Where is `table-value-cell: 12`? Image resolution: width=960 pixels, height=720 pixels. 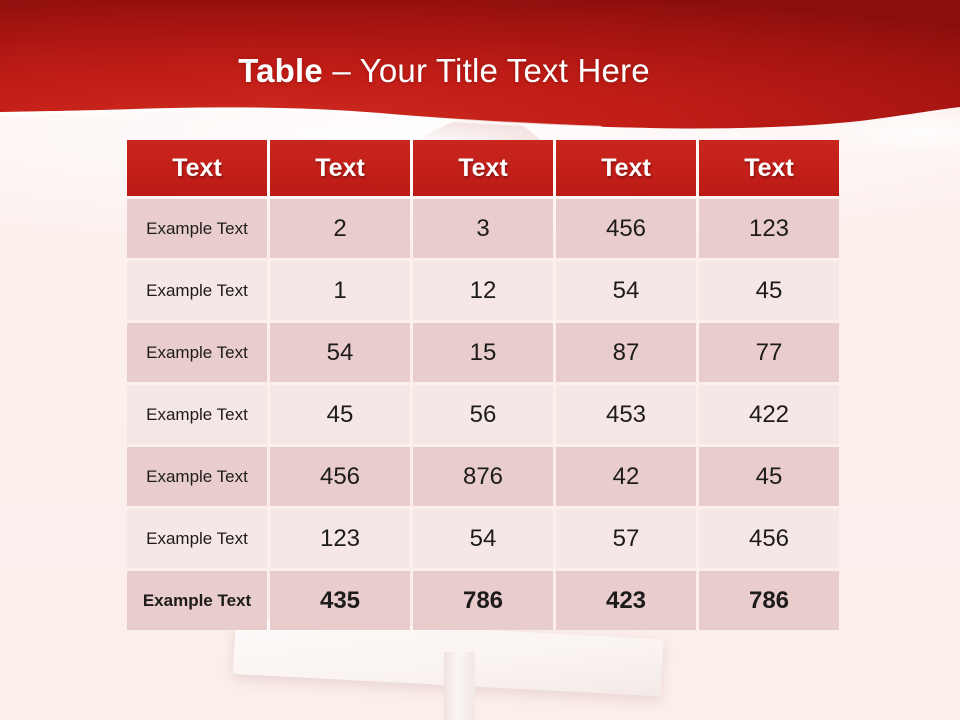 table-value-cell: 12 is located at coordinates (483, 290).